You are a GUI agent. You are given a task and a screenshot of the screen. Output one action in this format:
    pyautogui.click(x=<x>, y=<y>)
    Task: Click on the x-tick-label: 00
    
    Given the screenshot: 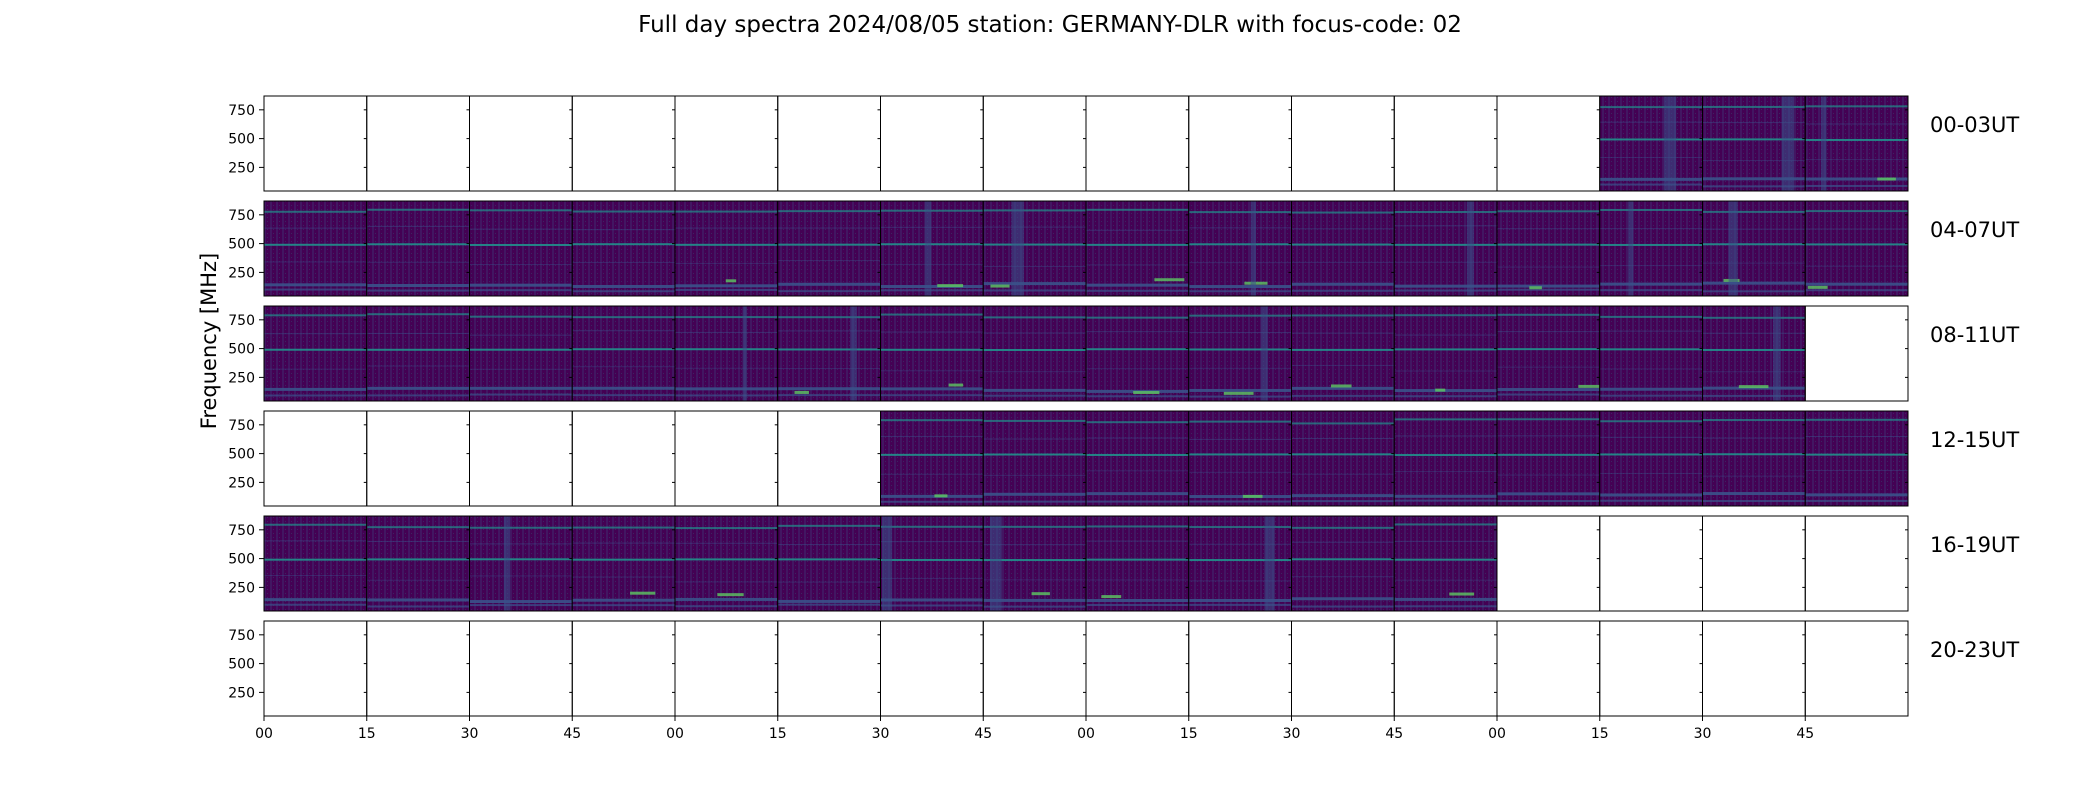 What is the action you would take?
    pyautogui.click(x=675, y=734)
    